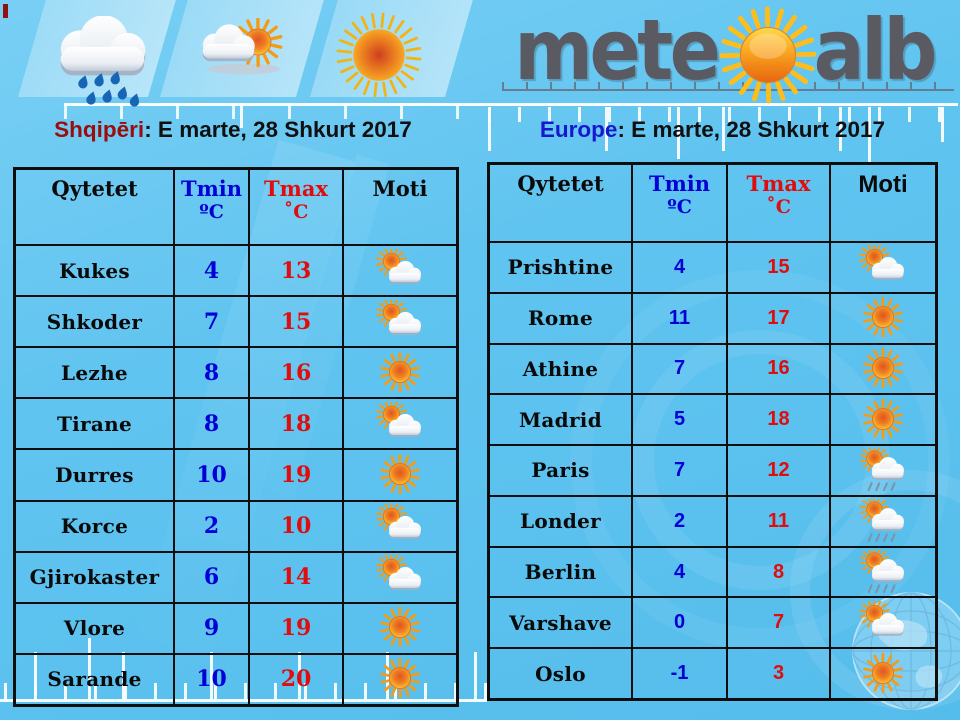 This screenshot has height=720, width=960. I want to click on region-name: Shqipēri, so click(99, 129).